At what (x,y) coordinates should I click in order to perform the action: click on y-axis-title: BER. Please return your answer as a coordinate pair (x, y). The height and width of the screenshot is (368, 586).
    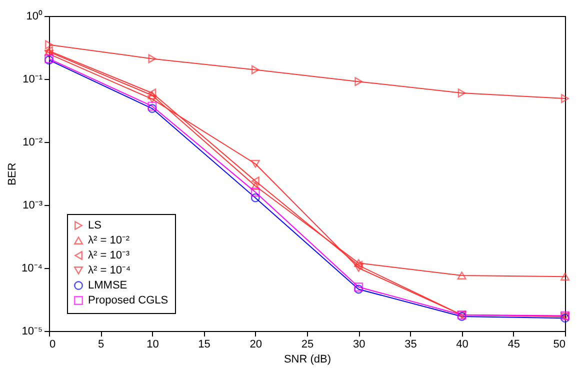
    Looking at the image, I should click on (12, 174).